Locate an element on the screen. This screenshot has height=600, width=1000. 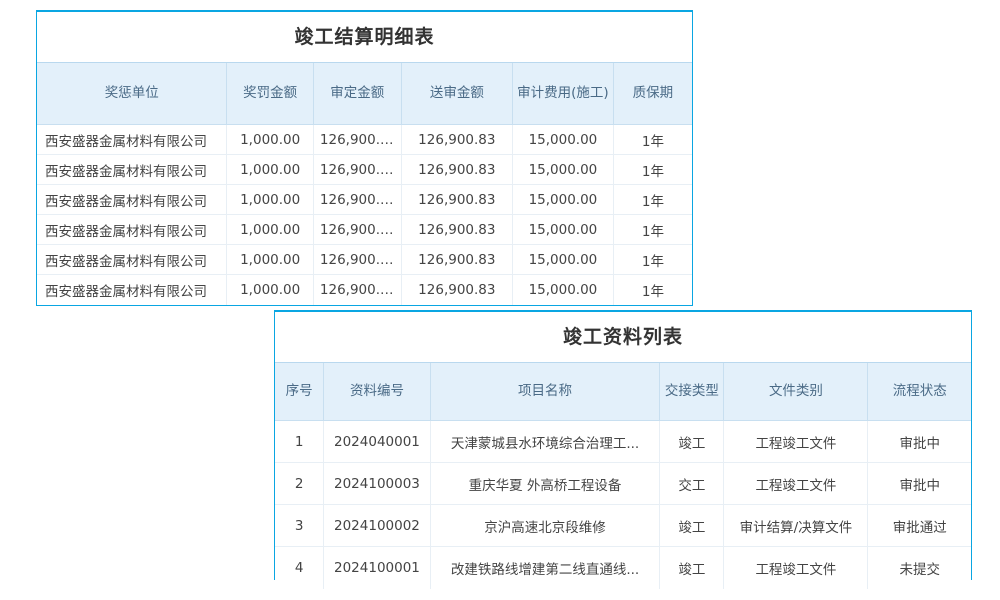
settlement-table-head: 奖惩单位 奖罚金额 审定金额 送审金额 审计费用(施工) 质保期 is located at coordinates (364, 93).